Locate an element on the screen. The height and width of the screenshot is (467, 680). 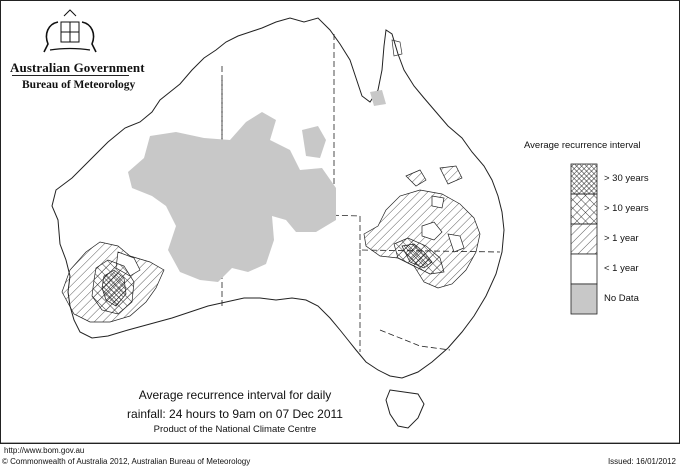
over-30-years-regions is located at coordinates (267, 275).